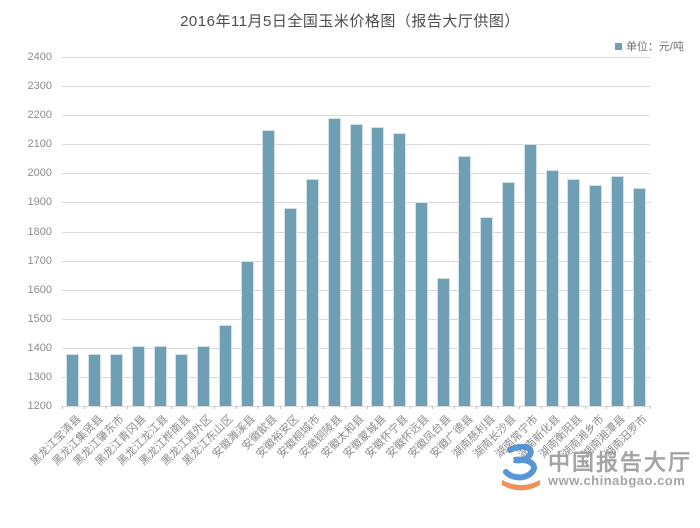 The width and height of the screenshot is (700, 528). I want to click on x-ticks, so click(356, 408).